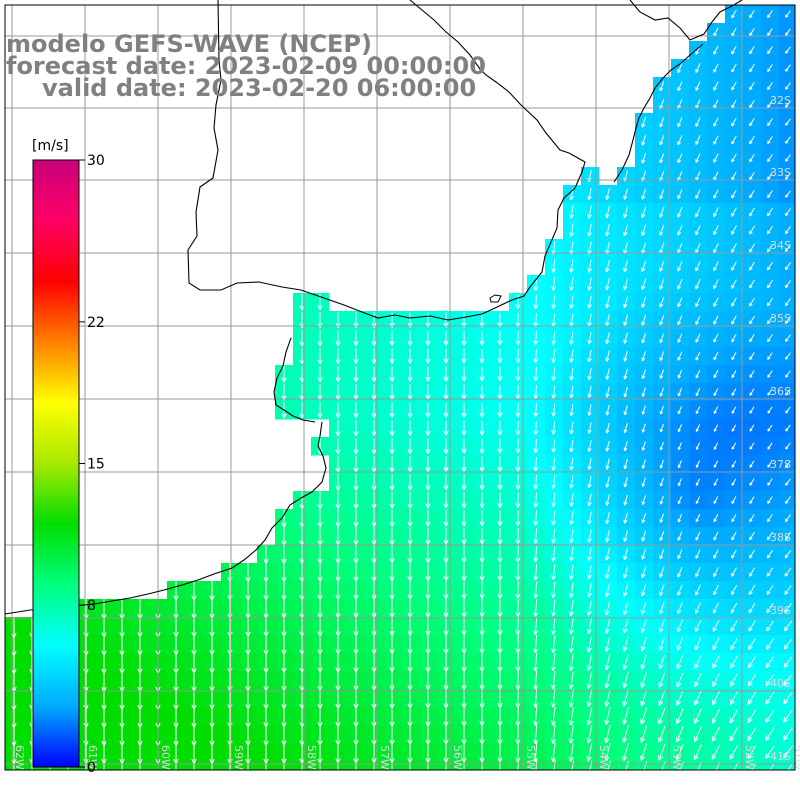  I want to click on lon-label: 56W, so click(457, 757).